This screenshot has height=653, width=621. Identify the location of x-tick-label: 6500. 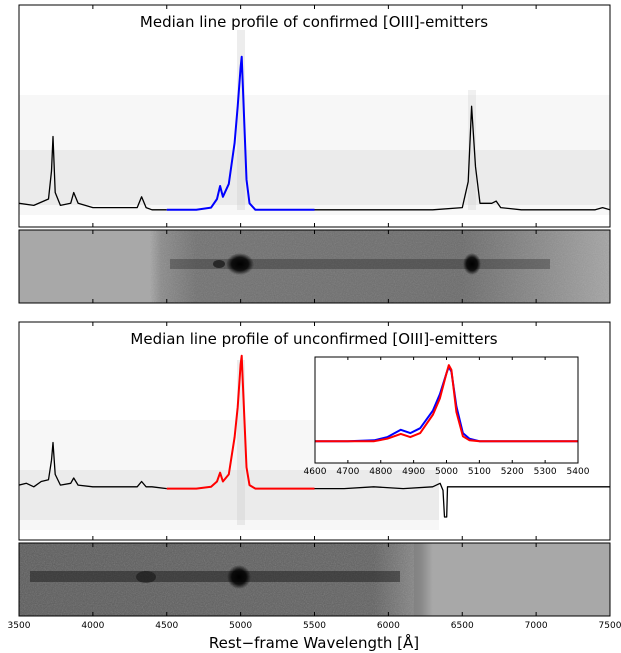
(462, 626).